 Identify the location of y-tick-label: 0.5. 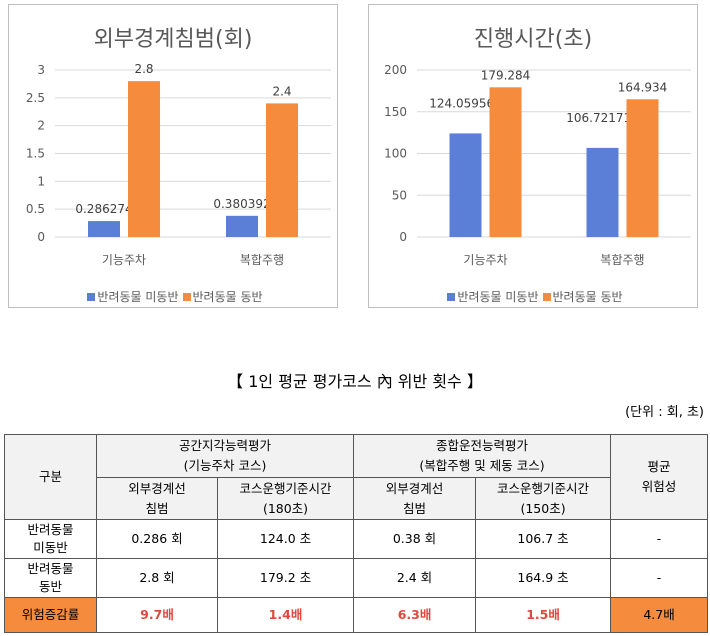
(35, 209).